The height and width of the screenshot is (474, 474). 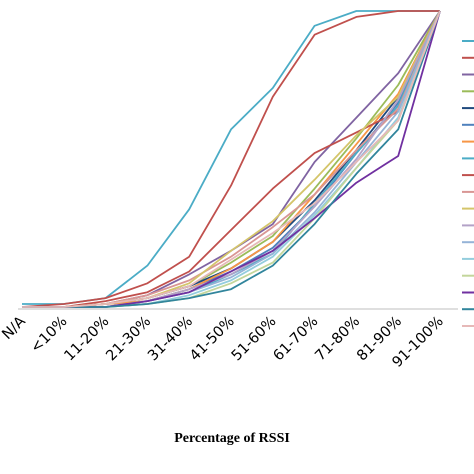 I want to click on x-tick-label: 61-70%, so click(x=296, y=339).